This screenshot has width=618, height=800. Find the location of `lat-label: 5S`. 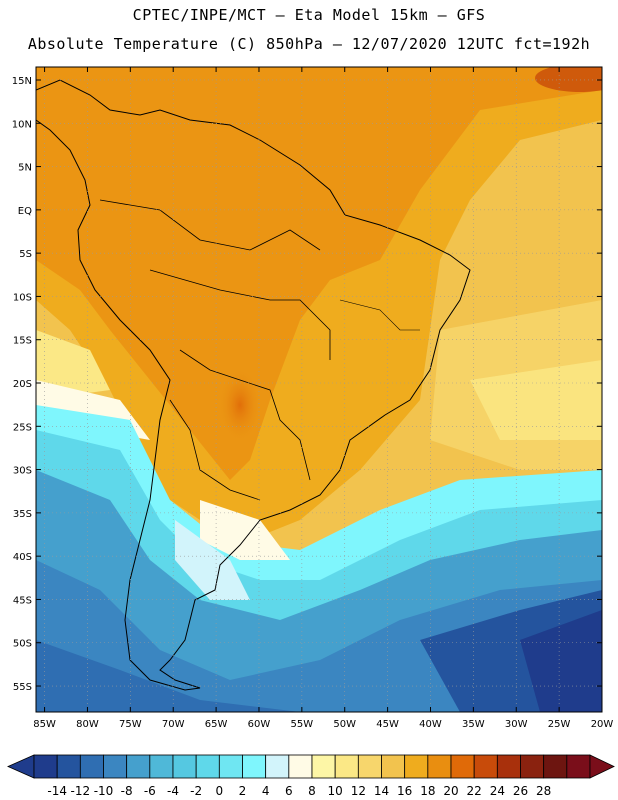

lat-label: 5S is located at coordinates (25, 254).